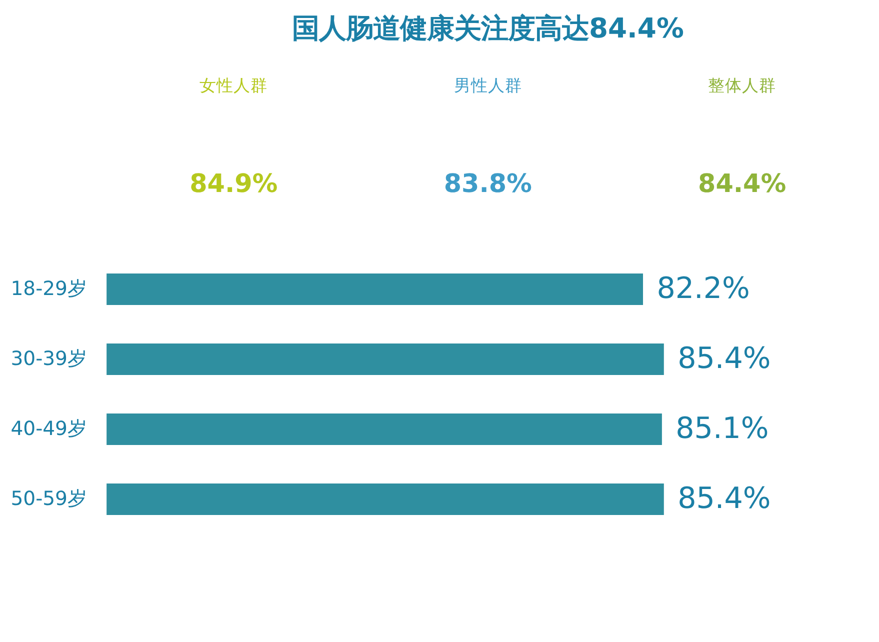 The image size is (879, 642). What do you see at coordinates (742, 183) in the screenshot?
I see `data-label: 84.4%` at bounding box center [742, 183].